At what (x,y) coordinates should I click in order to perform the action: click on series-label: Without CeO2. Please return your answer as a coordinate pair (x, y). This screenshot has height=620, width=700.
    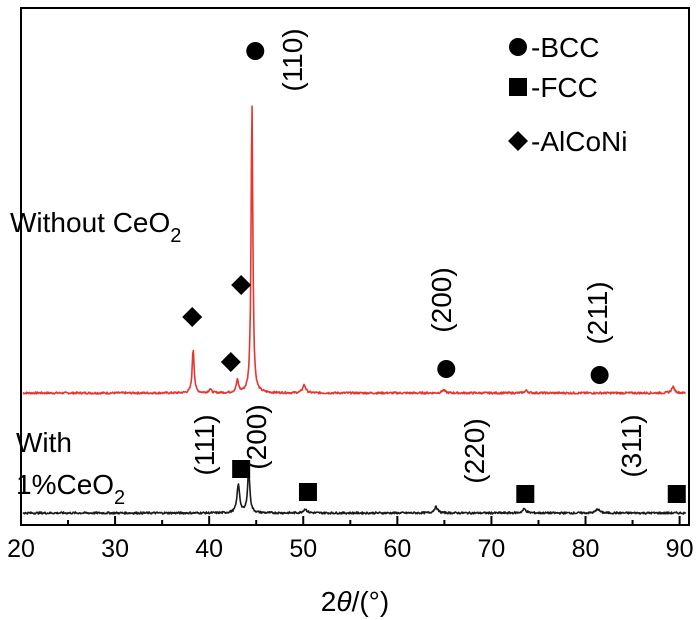
    Looking at the image, I should click on (95, 227).